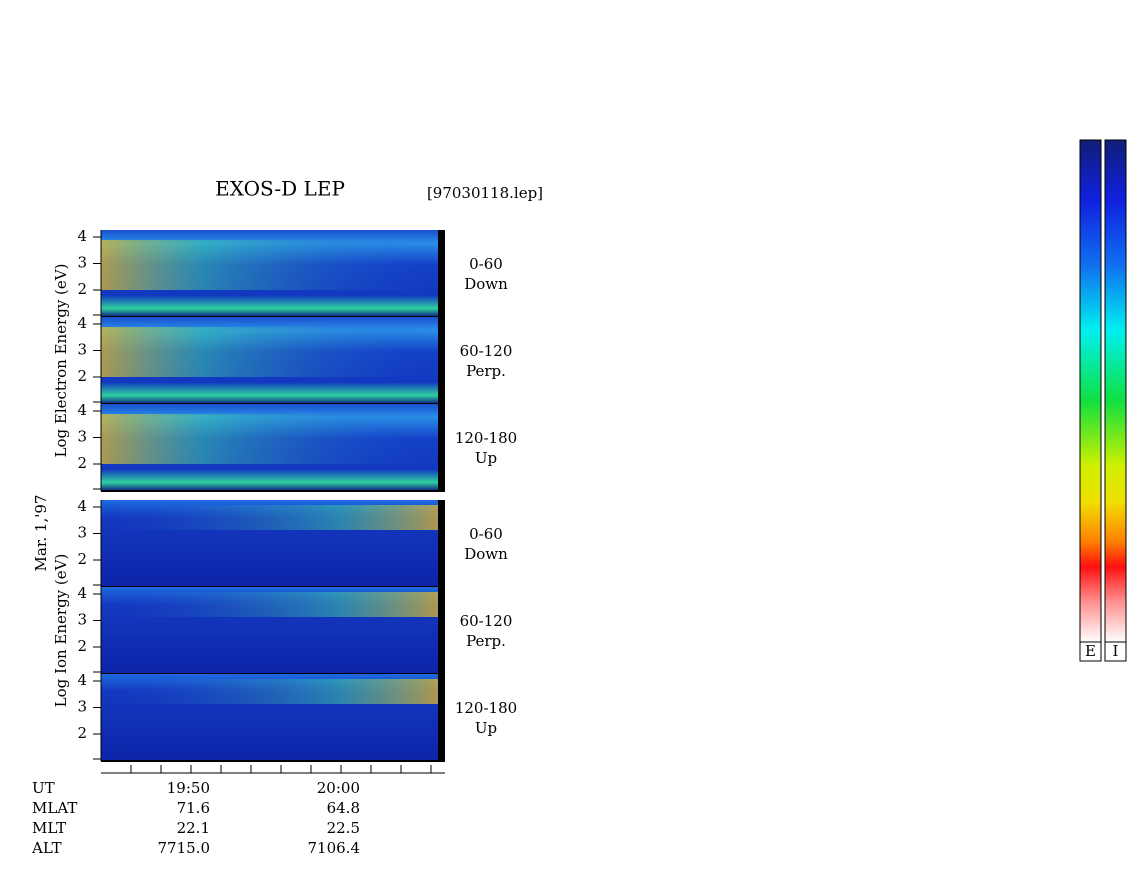 The width and height of the screenshot is (1130, 879). Describe the element at coordinates (43, 788) in the screenshot. I see `row-label: UT` at that location.